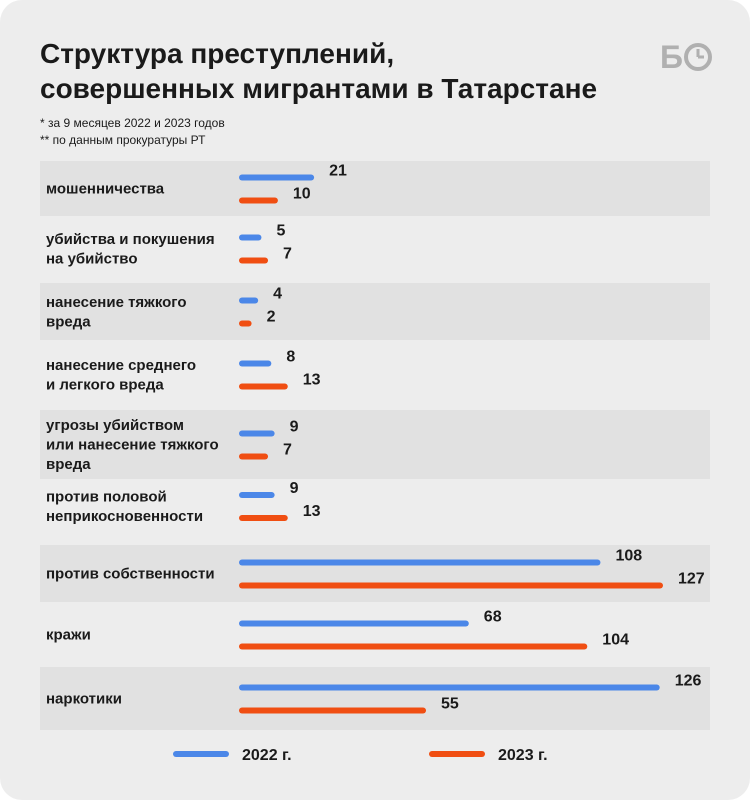  I want to click on category-label: наркотики, so click(84, 699).